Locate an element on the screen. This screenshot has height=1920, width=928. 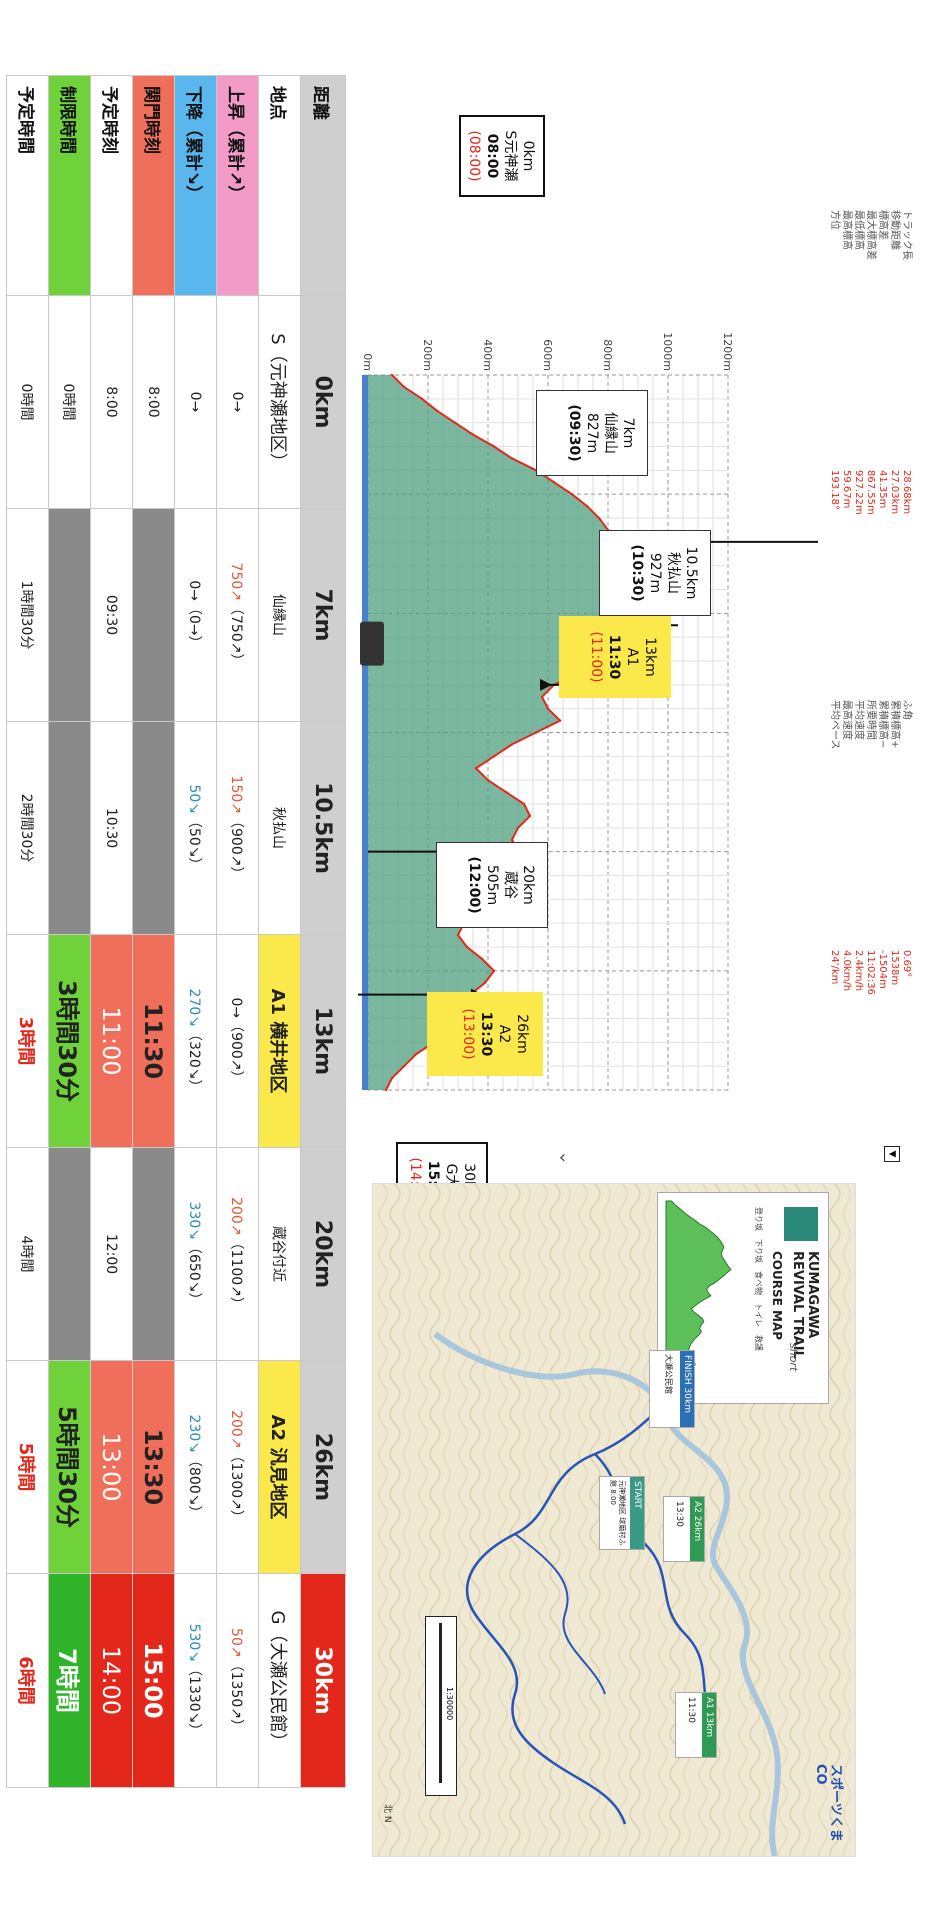
map-subtitle: COURSE MAP is located at coordinates (777, 1296).